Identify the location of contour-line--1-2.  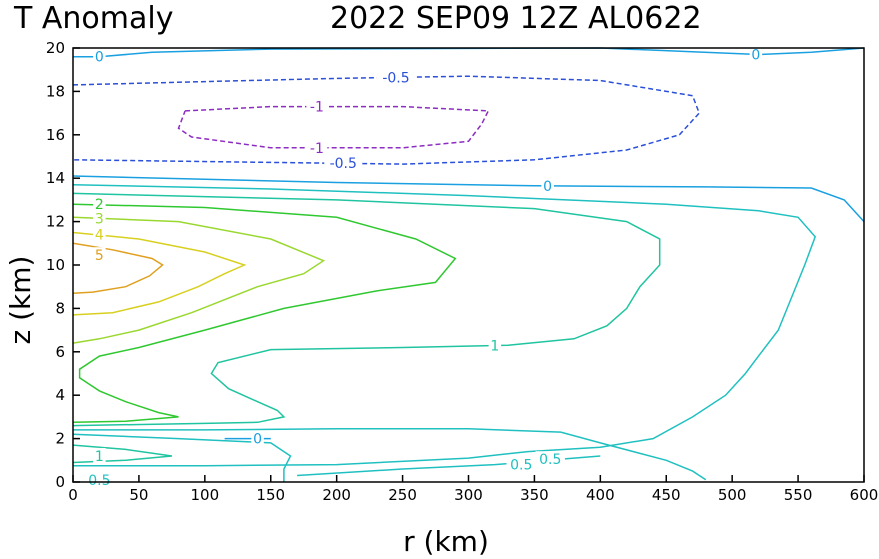
(333, 127).